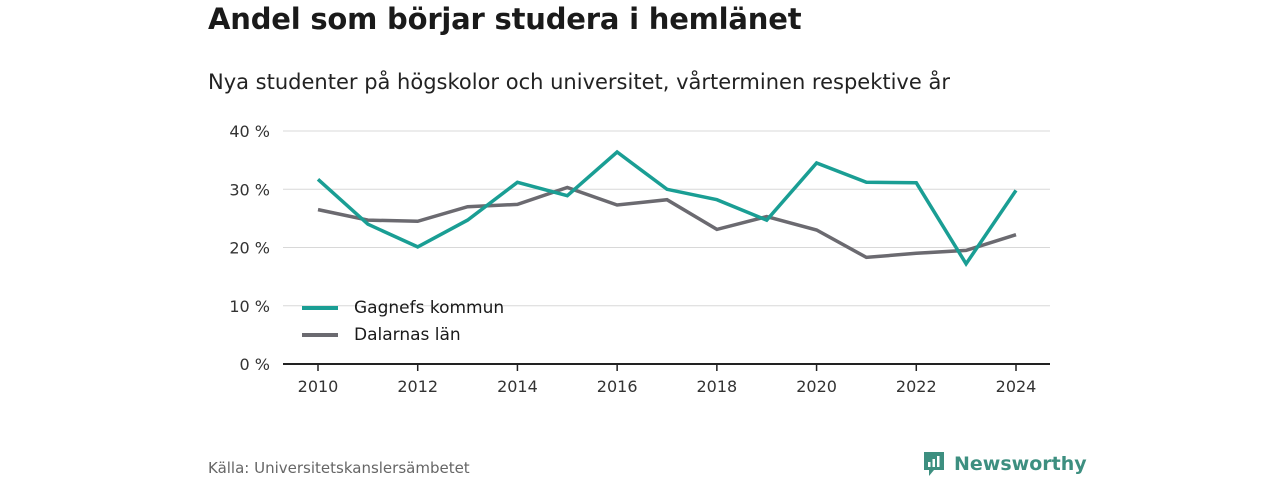  I want to click on chart-title: Andel som börjar studera i hemlänet, so click(505, 19).